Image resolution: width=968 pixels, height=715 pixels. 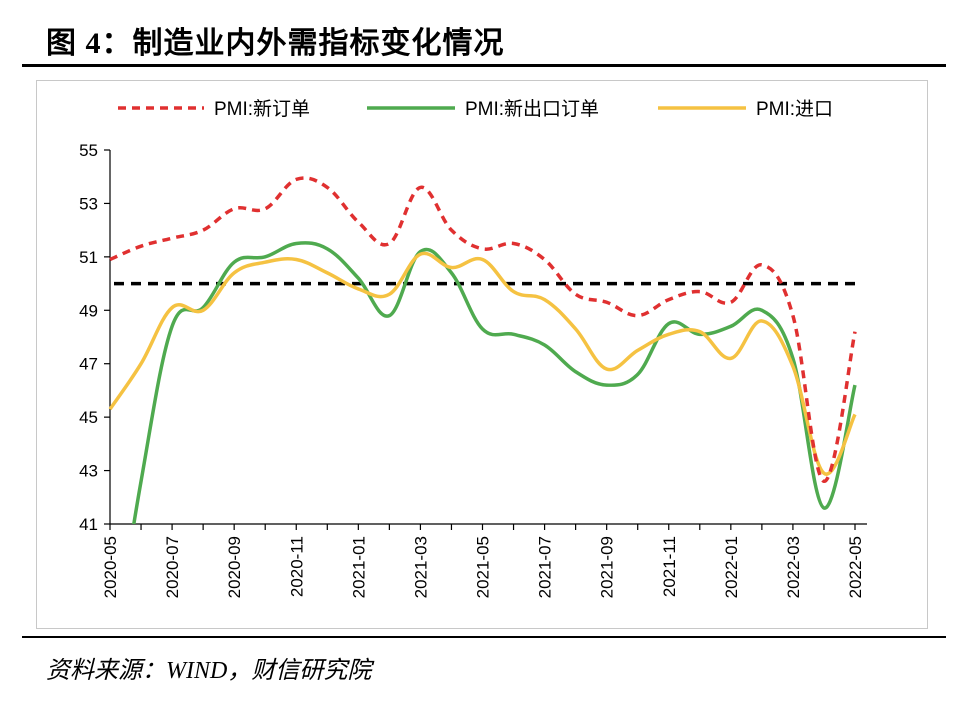 What do you see at coordinates (172, 567) in the screenshot?
I see `x-tick-label: 2020-07` at bounding box center [172, 567].